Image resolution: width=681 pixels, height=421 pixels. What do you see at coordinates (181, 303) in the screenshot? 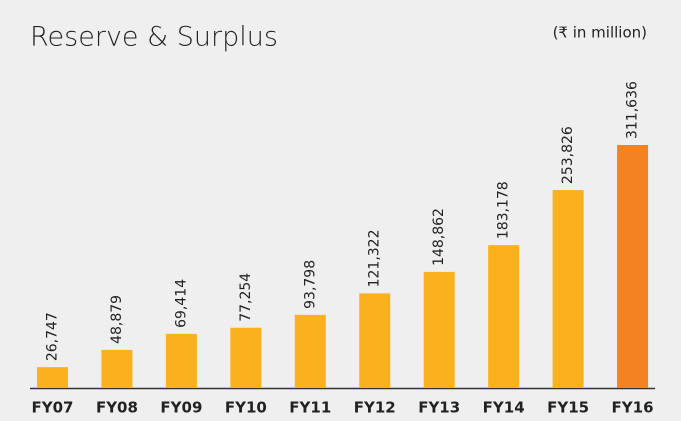
I see `value-label: 69,414` at bounding box center [181, 303].